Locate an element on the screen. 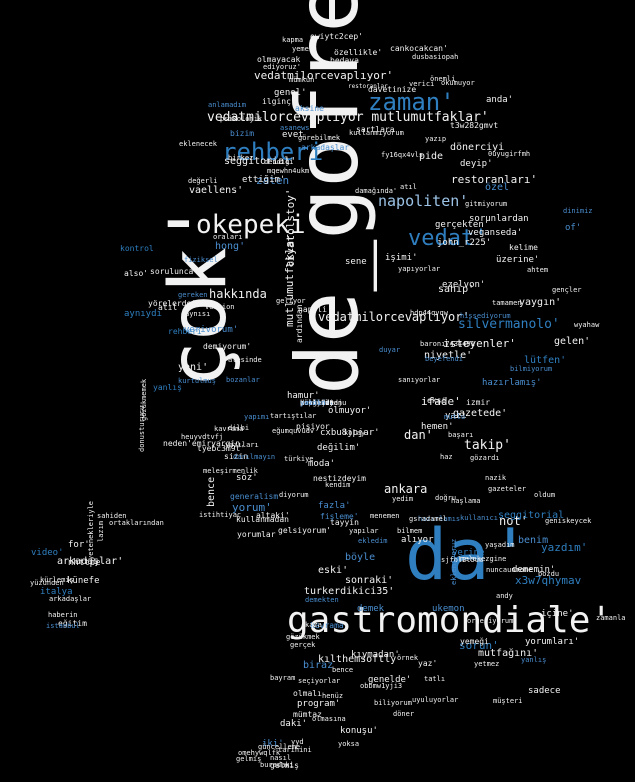  word: yetenekleriyle is located at coordinates (91, 530).